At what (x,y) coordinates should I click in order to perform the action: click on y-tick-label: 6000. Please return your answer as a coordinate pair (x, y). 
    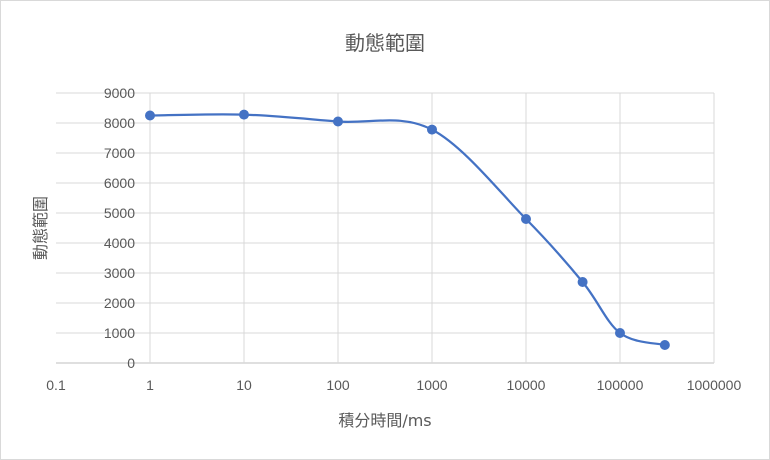
    Looking at the image, I should click on (119, 183).